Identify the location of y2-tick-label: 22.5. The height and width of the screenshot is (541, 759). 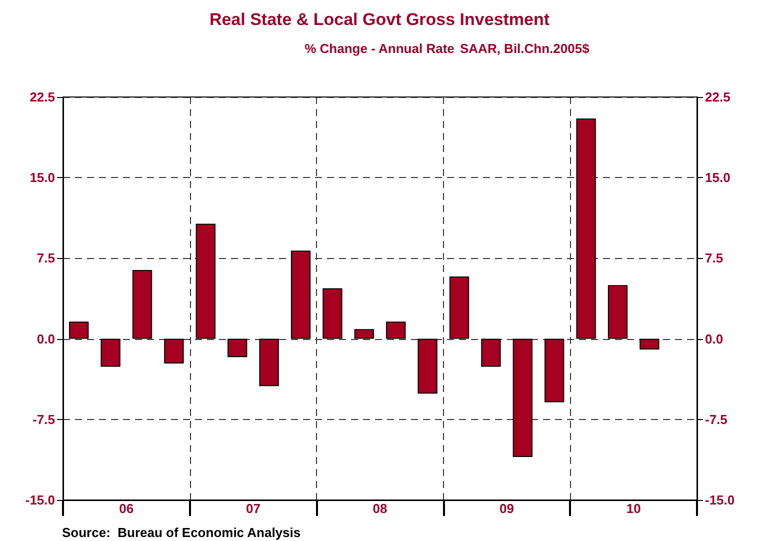
(717, 97).